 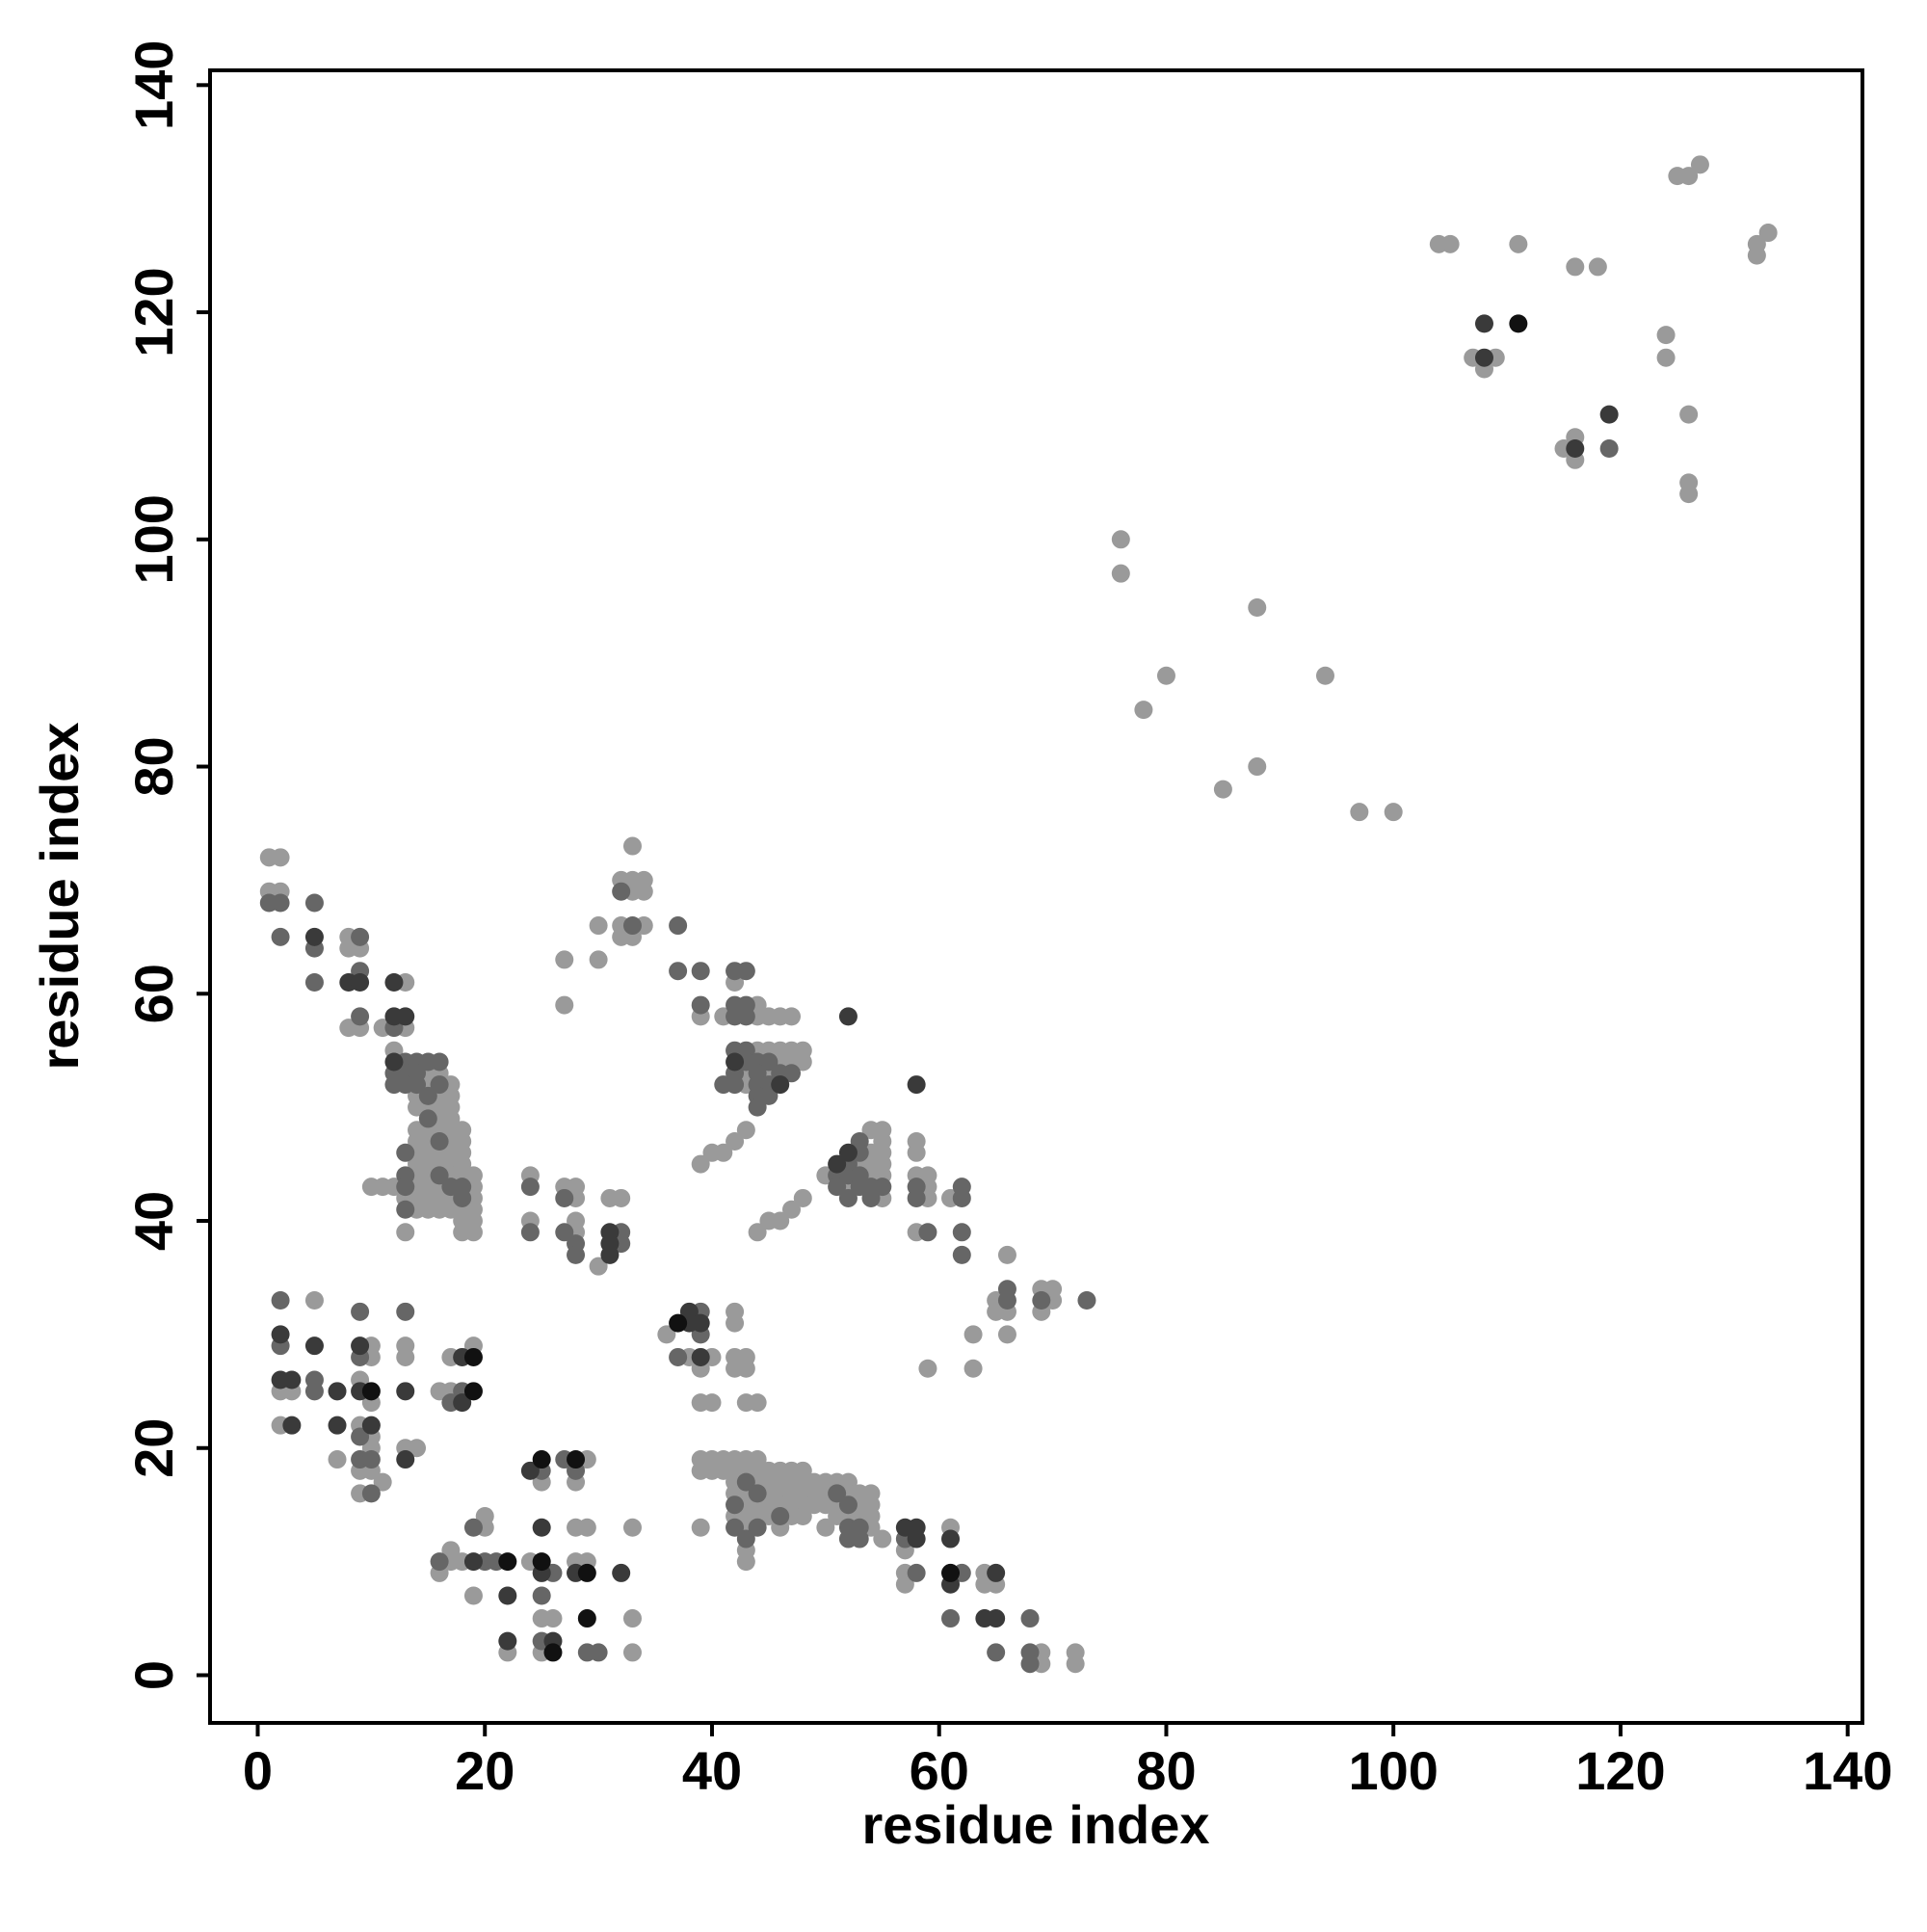 What do you see at coordinates (153, 993) in the screenshot?
I see `y-tick-label: 60` at bounding box center [153, 993].